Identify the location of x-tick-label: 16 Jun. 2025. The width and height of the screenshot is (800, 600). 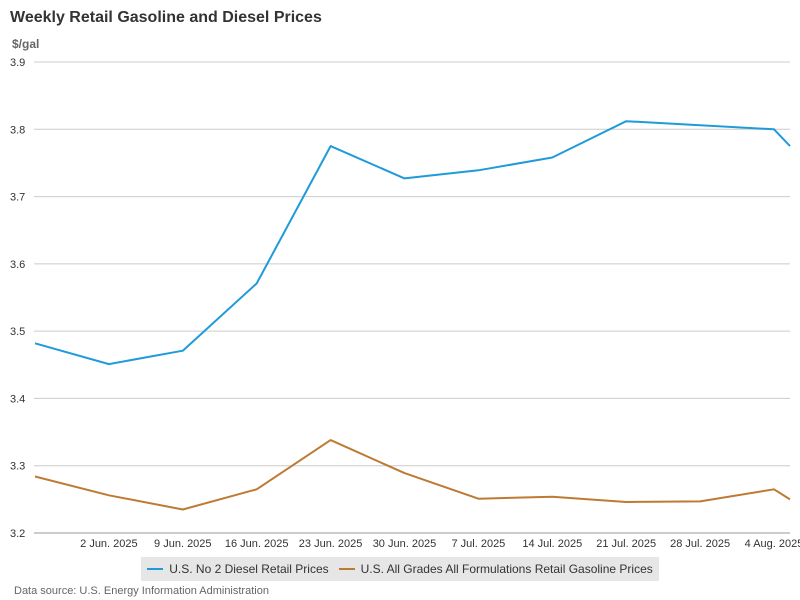
(257, 544).